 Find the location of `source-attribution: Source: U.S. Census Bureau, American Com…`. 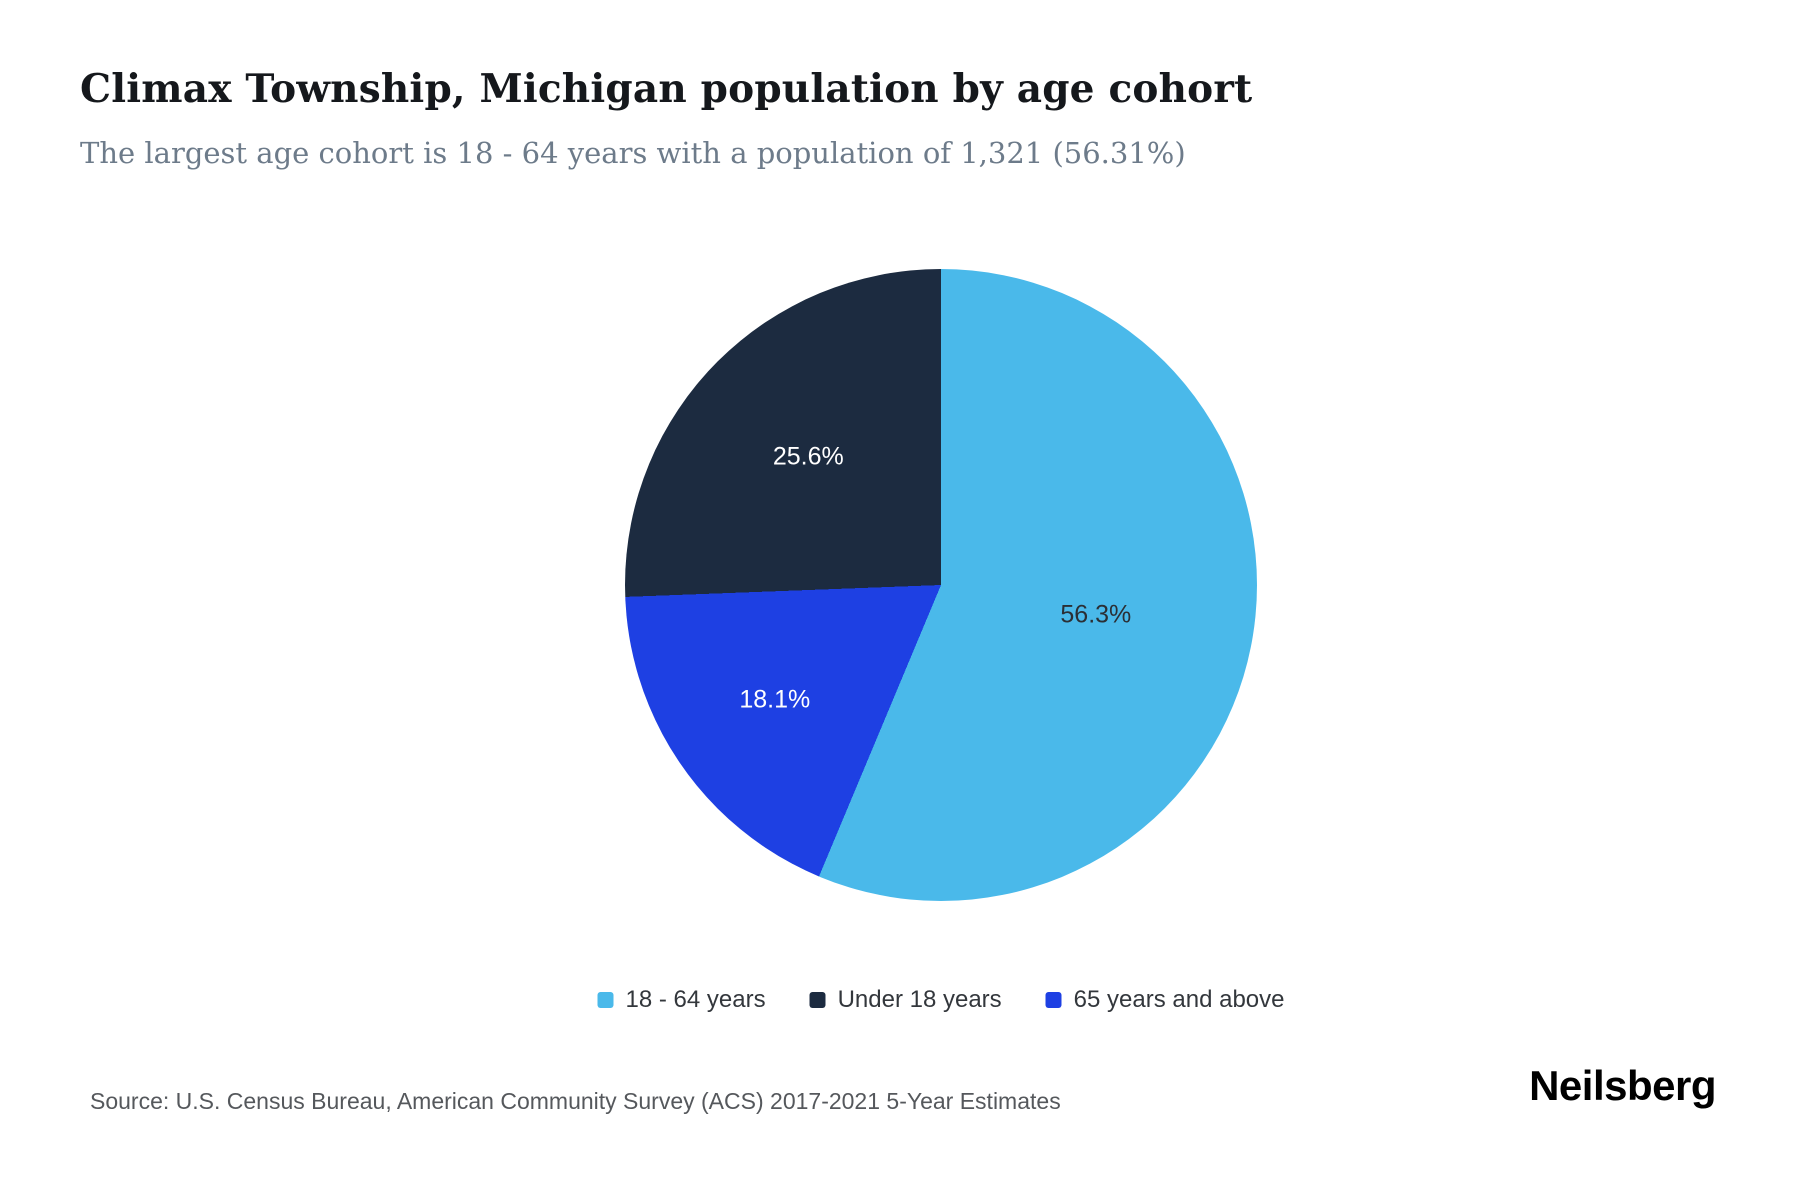

source-attribution: Source: U.S. Census Bureau, American Com… is located at coordinates (575, 1101).